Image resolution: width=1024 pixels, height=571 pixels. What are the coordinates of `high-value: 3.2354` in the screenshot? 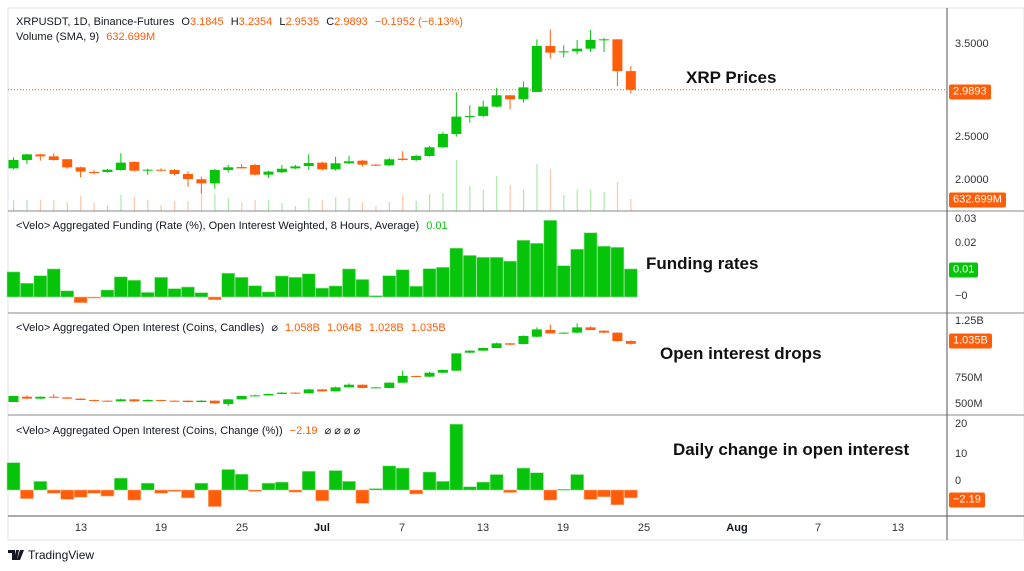 It's located at (255, 22).